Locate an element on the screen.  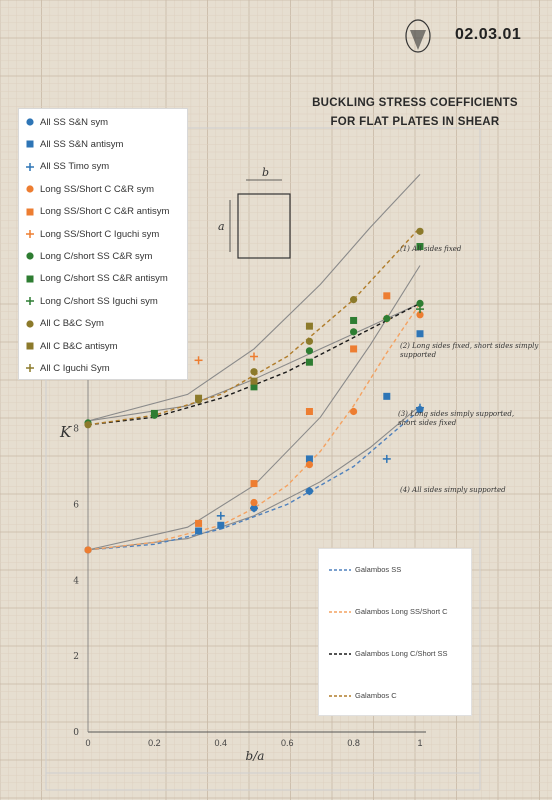
legend-label: All SS Timo sym is located at coordinates (75, 167).